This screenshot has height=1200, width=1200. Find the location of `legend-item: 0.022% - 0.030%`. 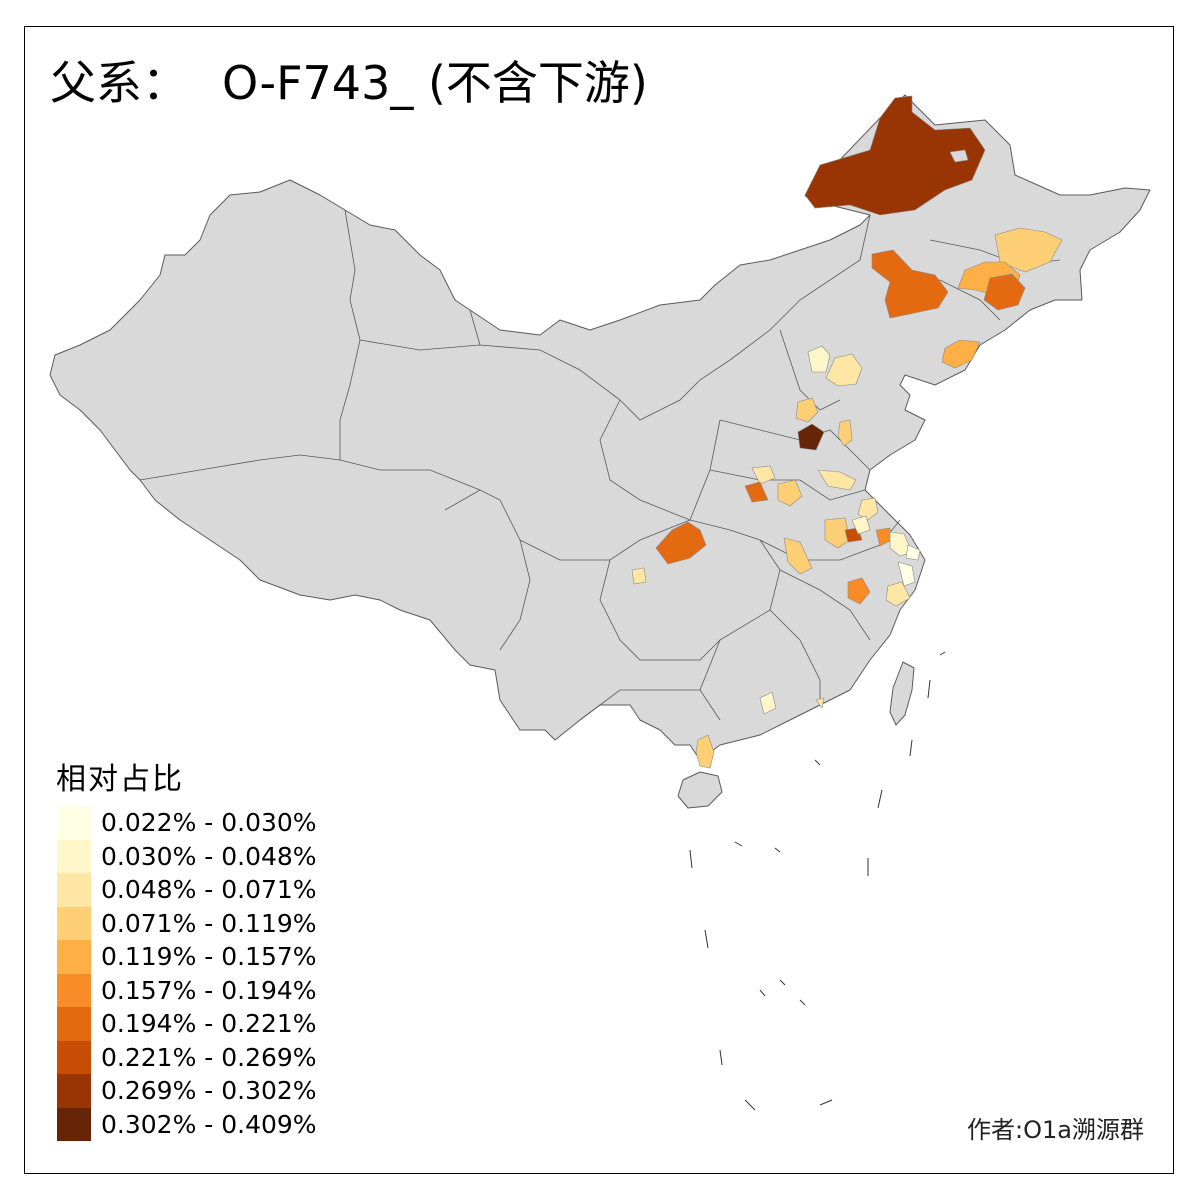

legend-item: 0.022% - 0.030% is located at coordinates (187, 823).